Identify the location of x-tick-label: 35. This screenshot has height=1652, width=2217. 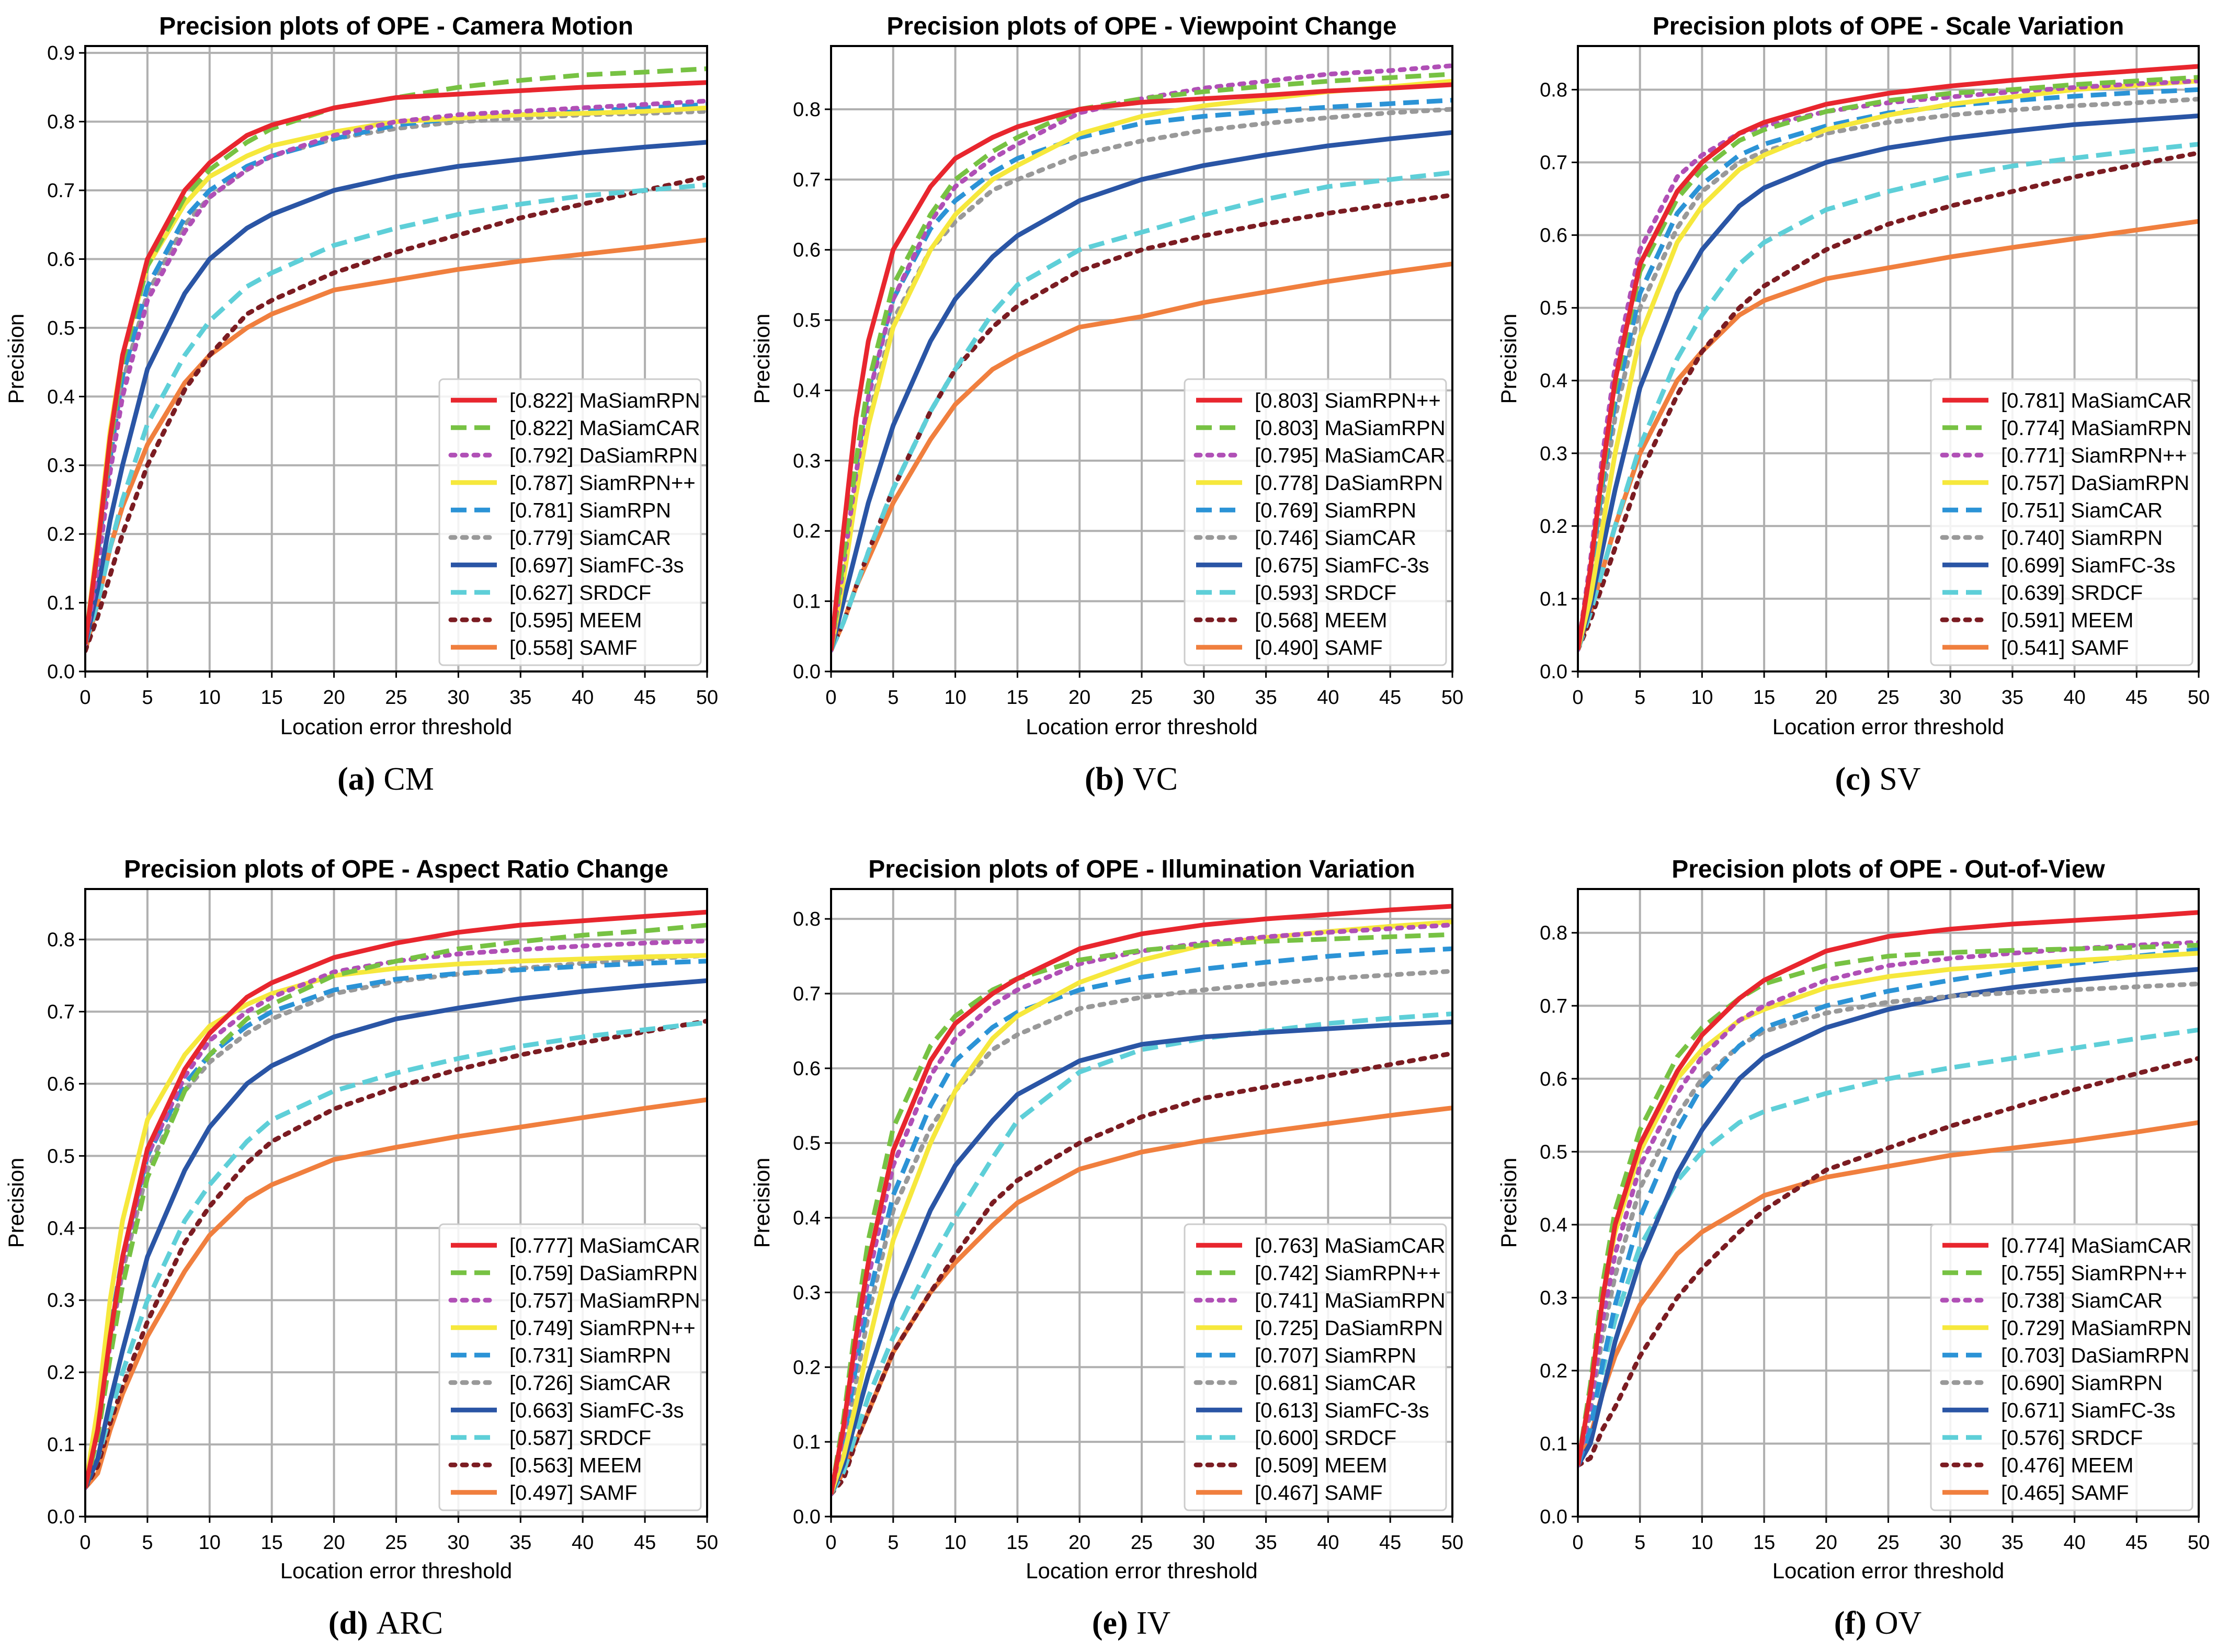
(2012, 698).